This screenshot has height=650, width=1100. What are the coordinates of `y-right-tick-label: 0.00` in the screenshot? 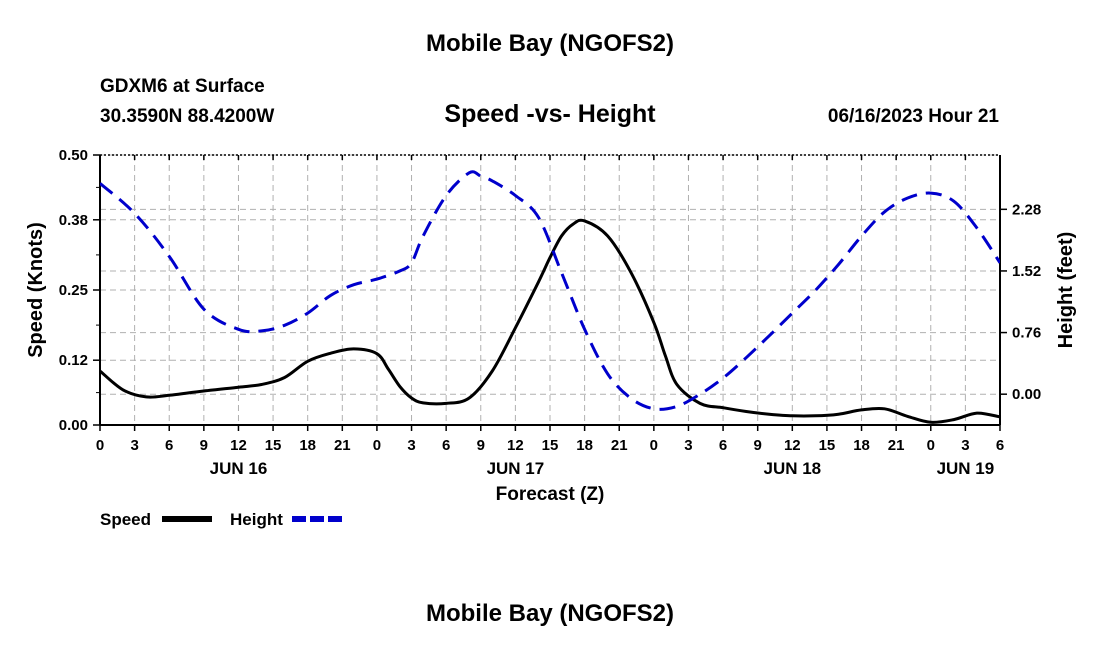 It's located at (1026, 394).